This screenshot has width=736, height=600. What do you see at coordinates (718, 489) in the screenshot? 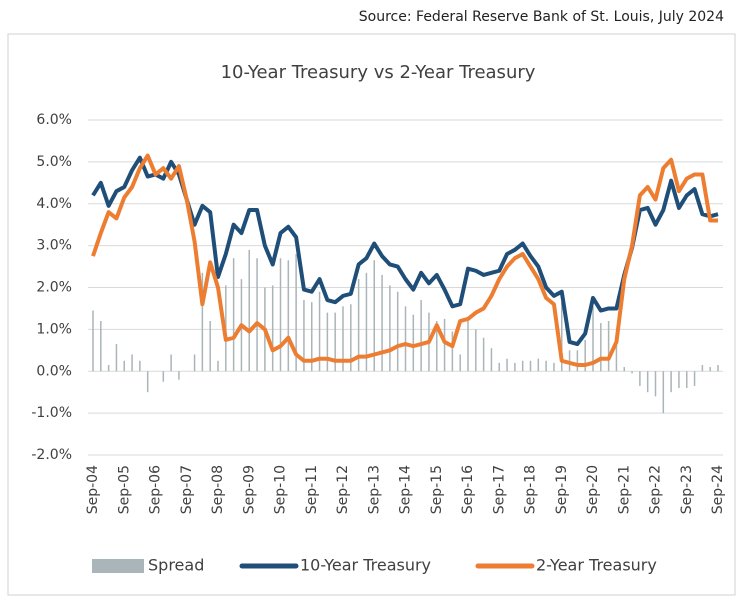
I see `x-tick-label: Sep-24` at bounding box center [718, 489].